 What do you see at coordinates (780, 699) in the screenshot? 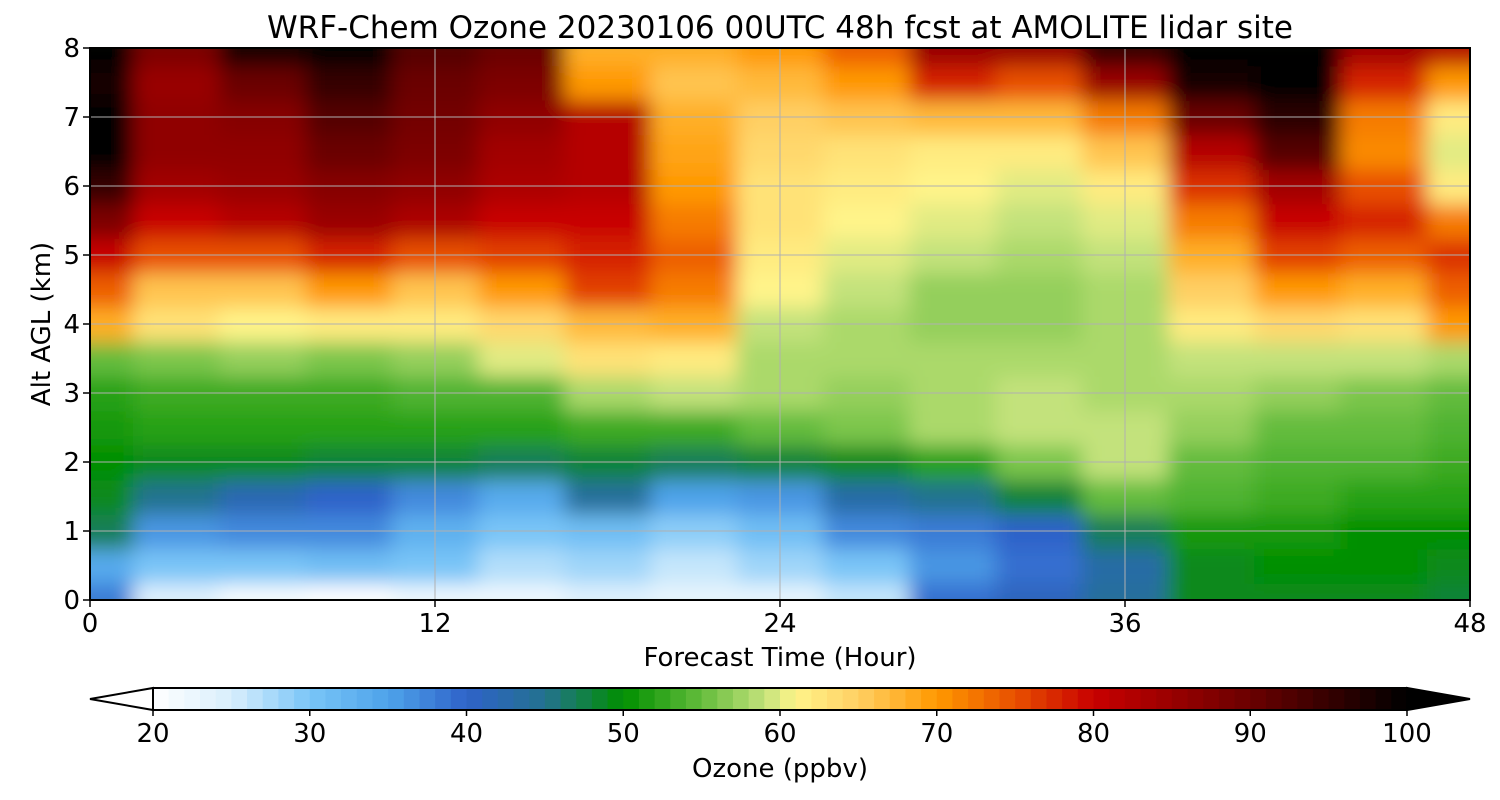
I see `colorbar-steps` at bounding box center [780, 699].